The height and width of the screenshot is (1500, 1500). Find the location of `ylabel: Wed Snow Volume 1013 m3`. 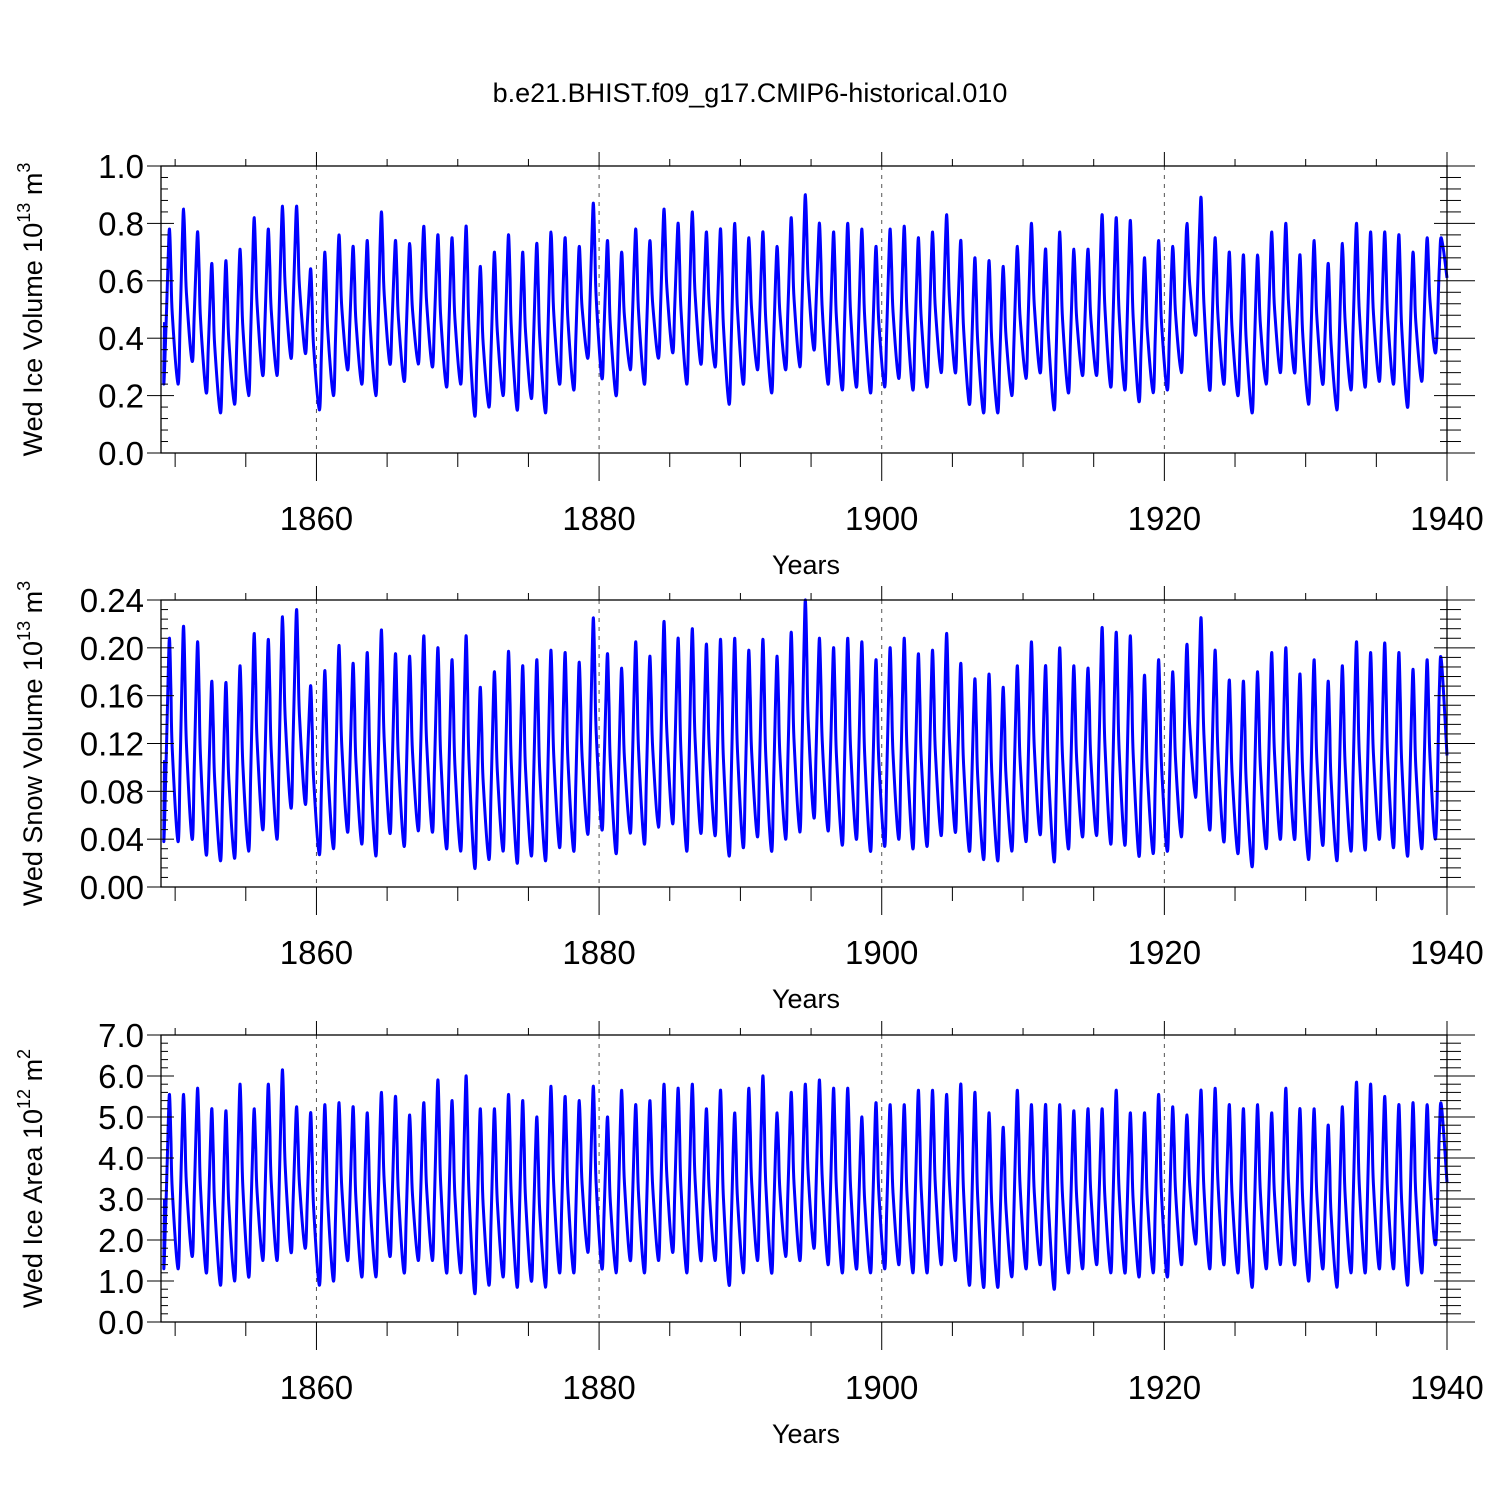

ylabel: Wed Snow Volume 1013 m3 is located at coordinates (31, 743).